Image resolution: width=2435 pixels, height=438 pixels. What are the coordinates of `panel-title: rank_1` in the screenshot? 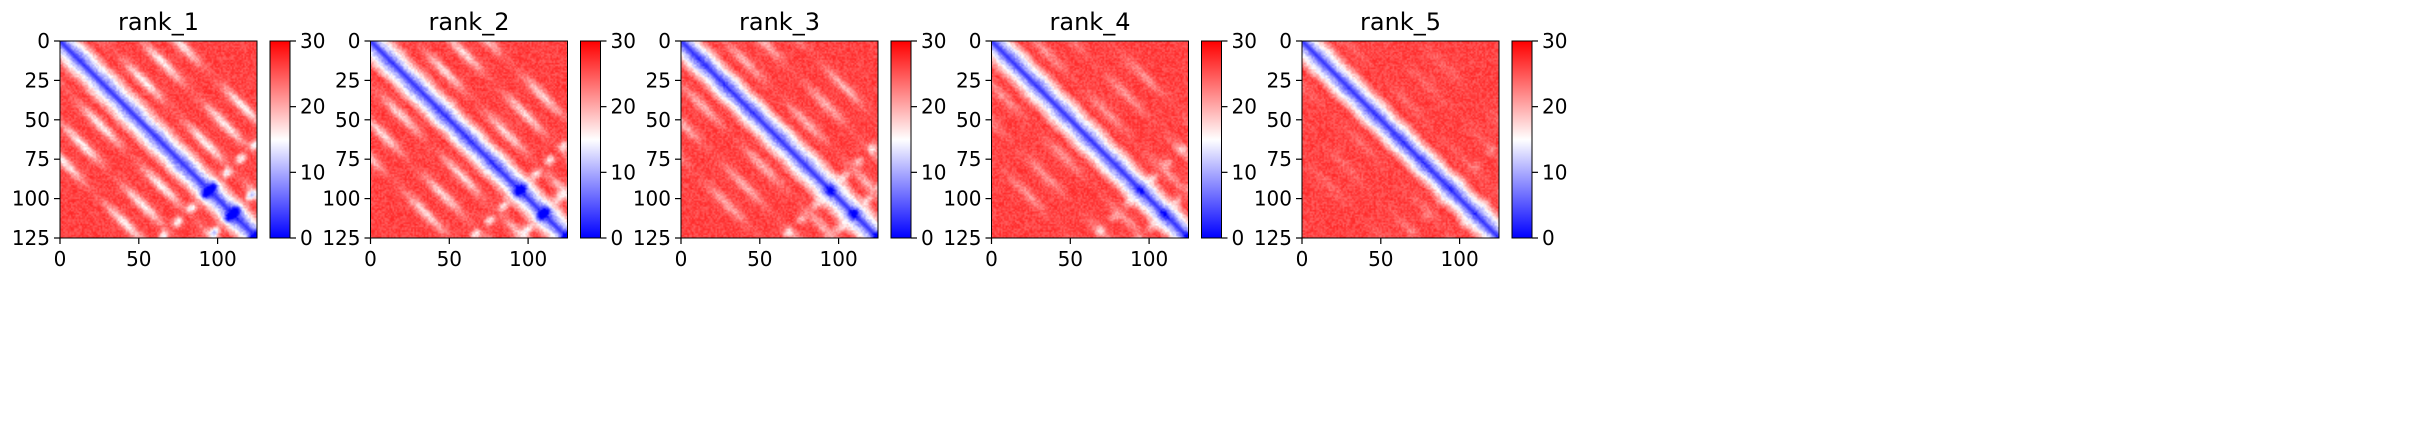 It's located at (158, 22).